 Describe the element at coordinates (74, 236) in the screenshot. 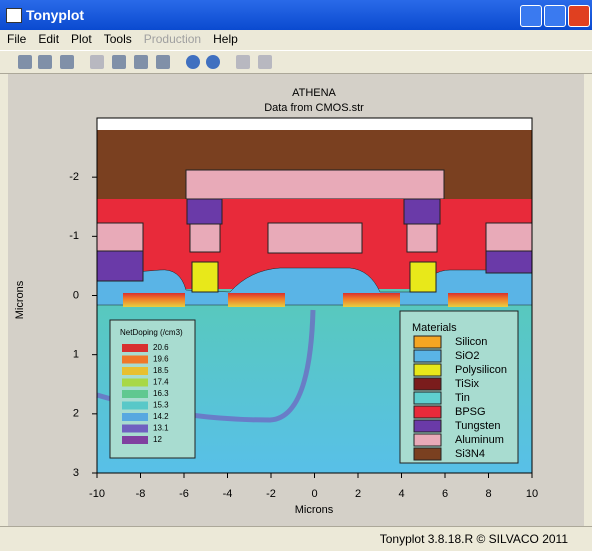

I see `y-tick-label: -1` at that location.